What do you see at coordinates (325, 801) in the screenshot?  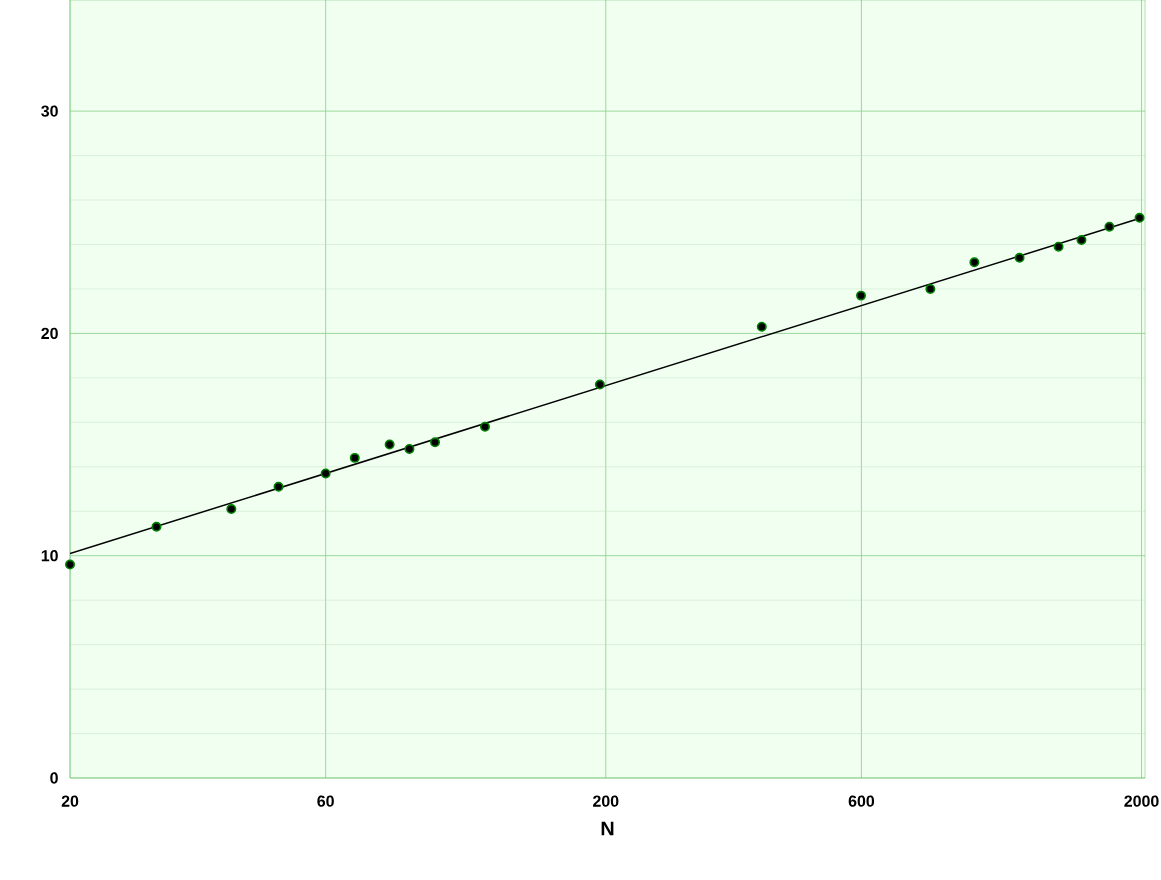 I see `x-tick-label: 60` at bounding box center [325, 801].